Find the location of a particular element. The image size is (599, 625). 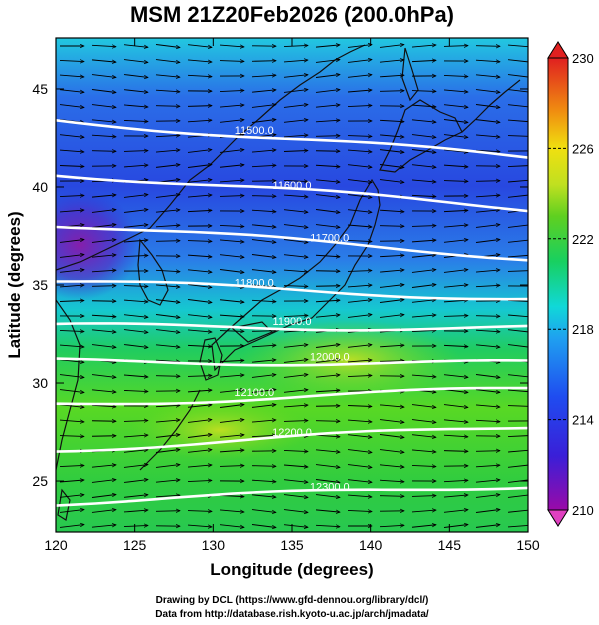

x-tick-label: 120 is located at coordinates (56, 545).